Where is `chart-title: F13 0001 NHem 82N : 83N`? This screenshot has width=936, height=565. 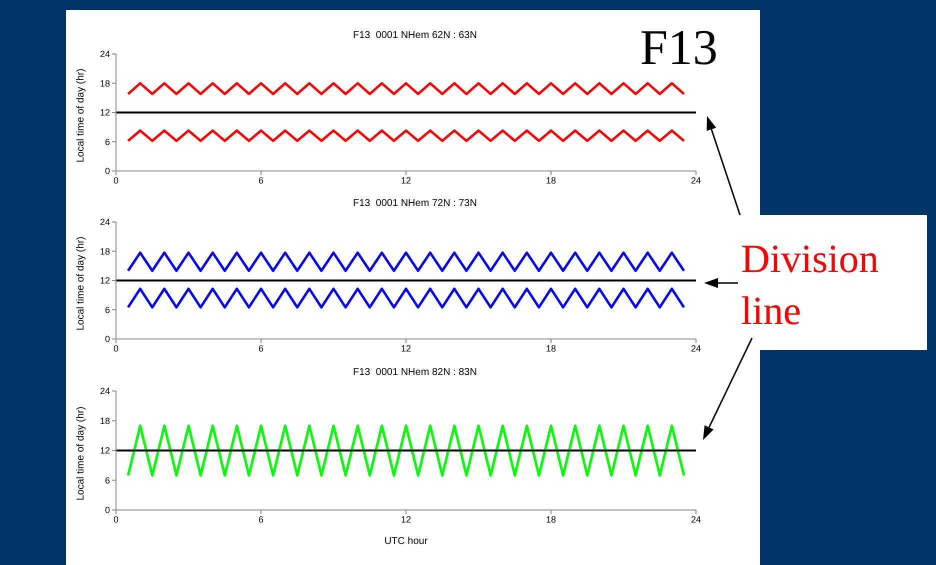
chart-title: F13 0001 NHem 82N : 83N is located at coordinates (415, 373).